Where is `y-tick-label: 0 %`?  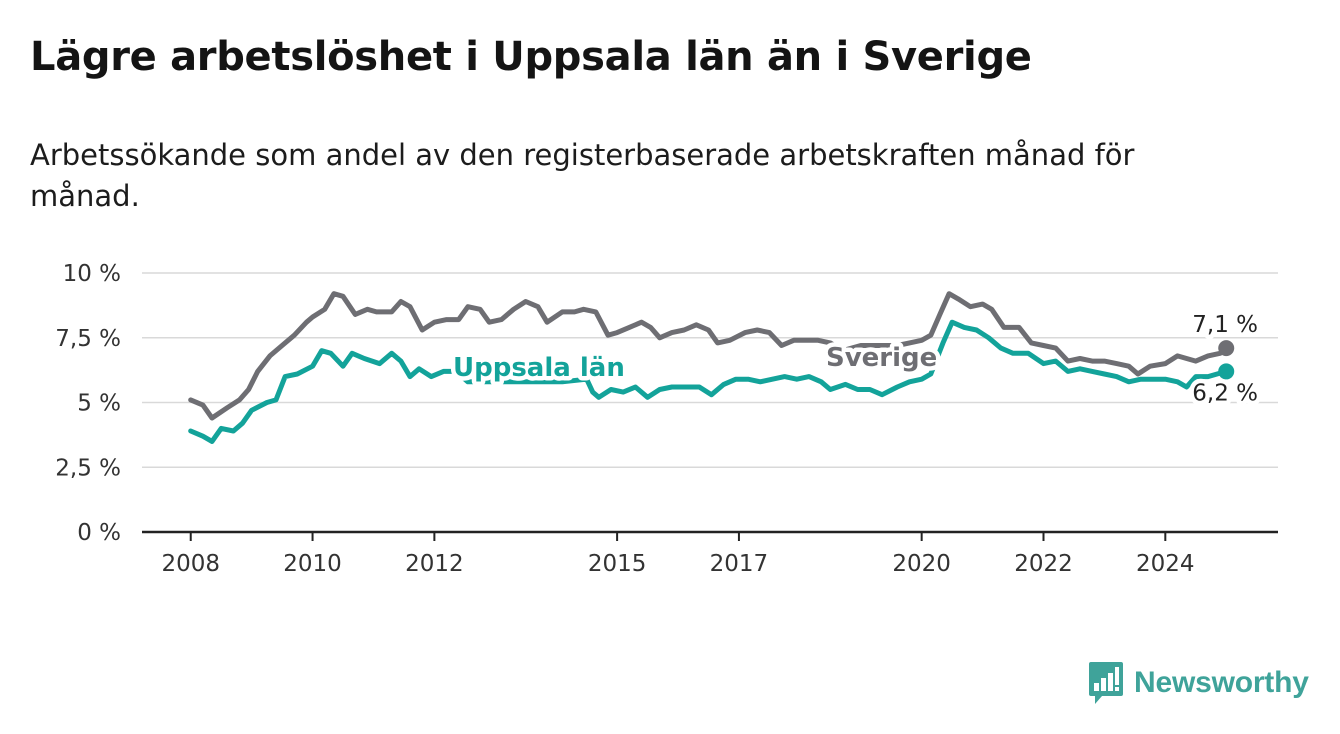
y-tick-label: 0 % is located at coordinates (99, 533).